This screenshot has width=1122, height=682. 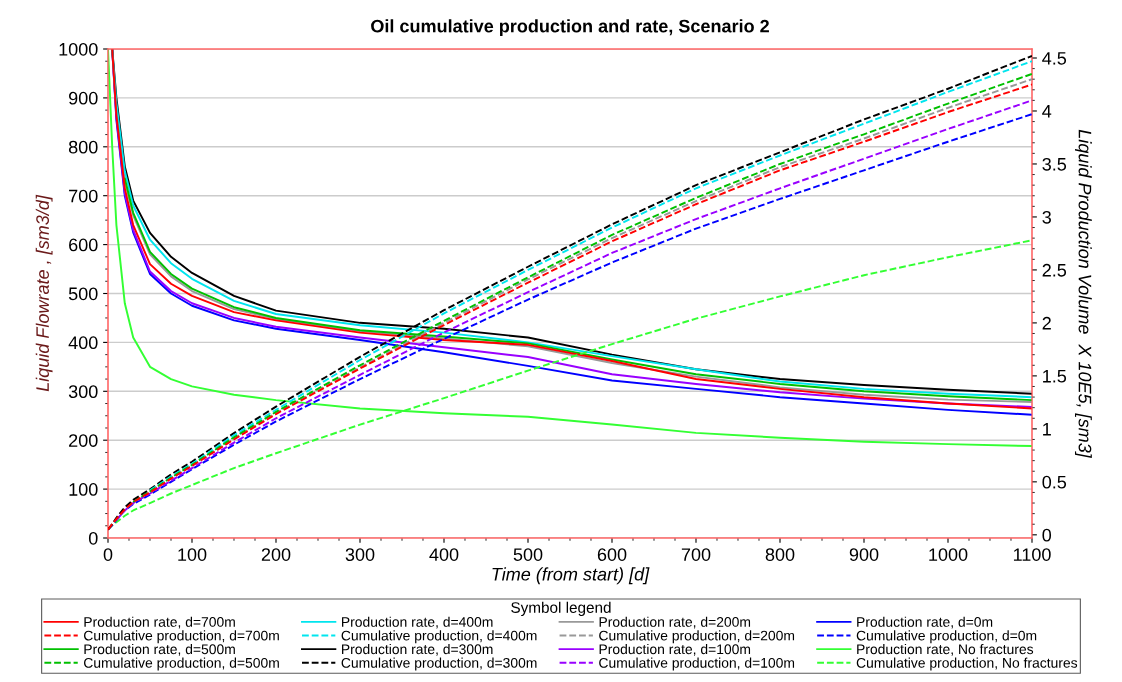 I want to click on x-tick-label: 1100, so click(x=1032, y=554).